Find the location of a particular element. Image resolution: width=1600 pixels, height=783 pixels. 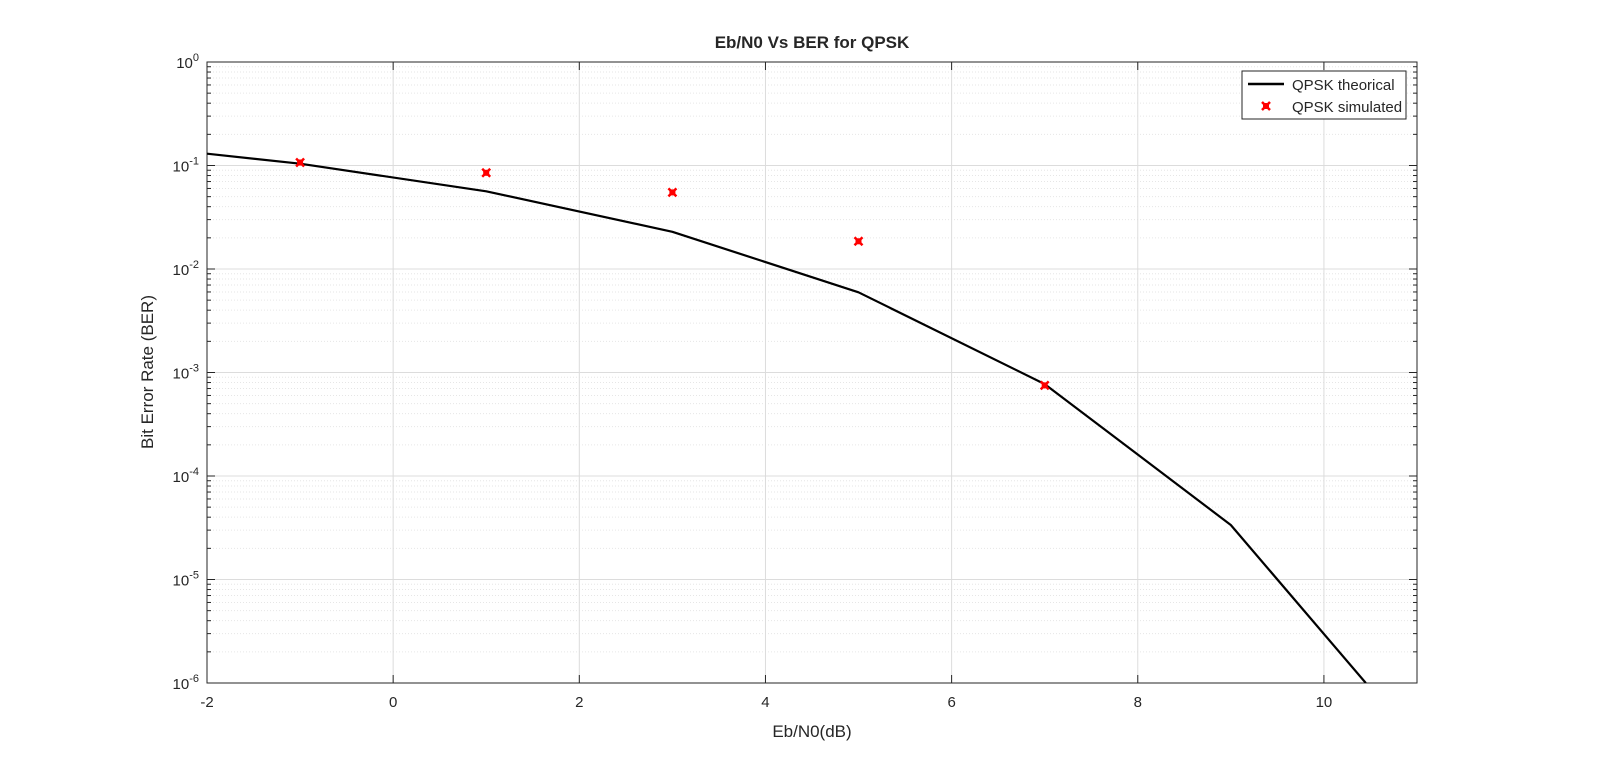

legend-box is located at coordinates (1324, 95).